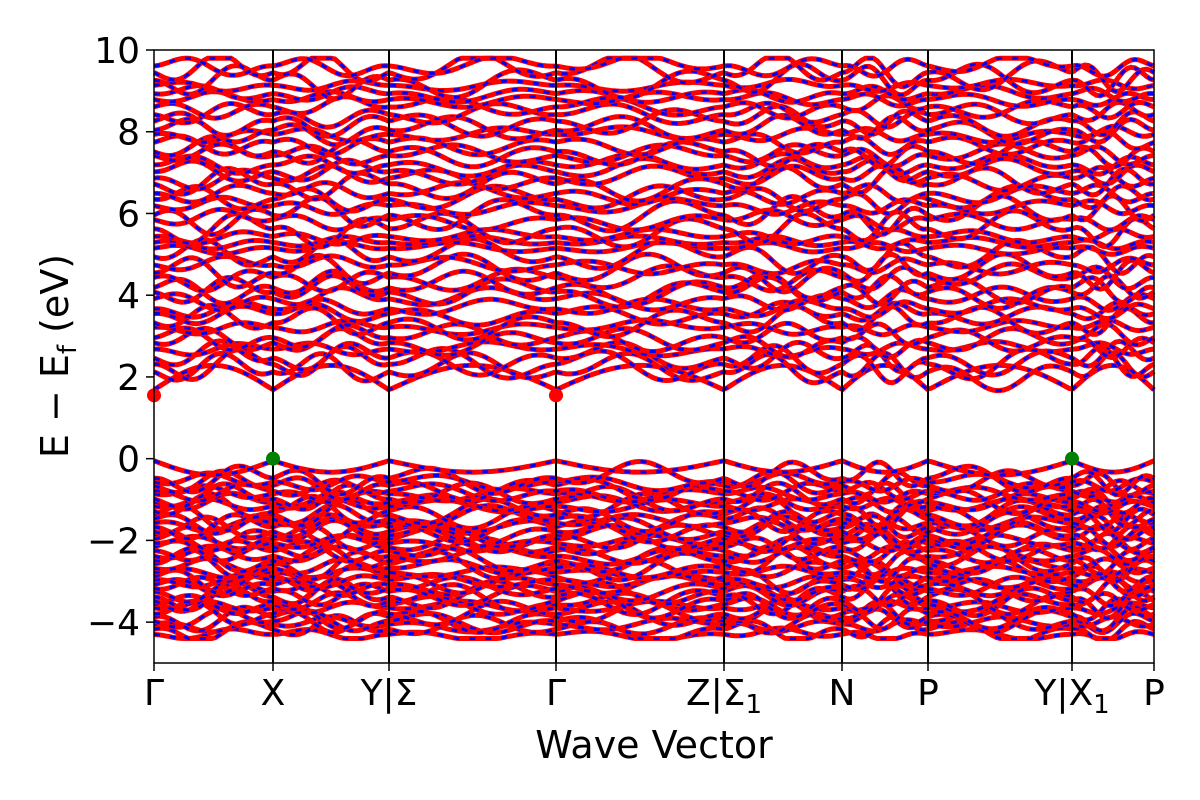  I want to click on kpoint-label-main: X, so click(273, 693).